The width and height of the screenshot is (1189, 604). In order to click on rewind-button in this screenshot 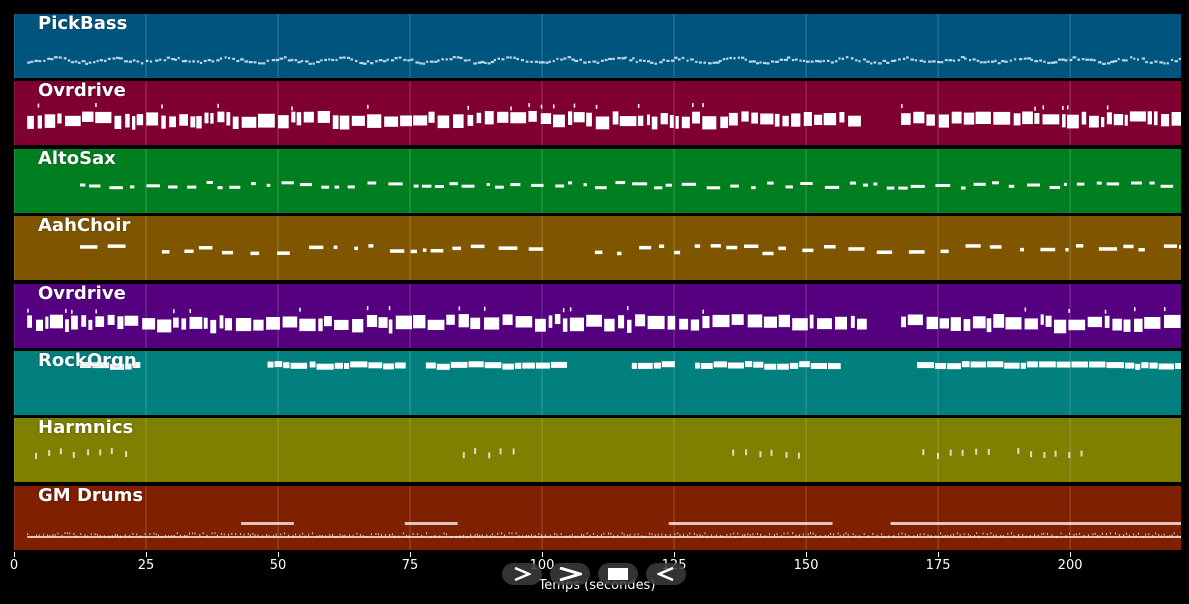, I will do `click(666, 574)`.